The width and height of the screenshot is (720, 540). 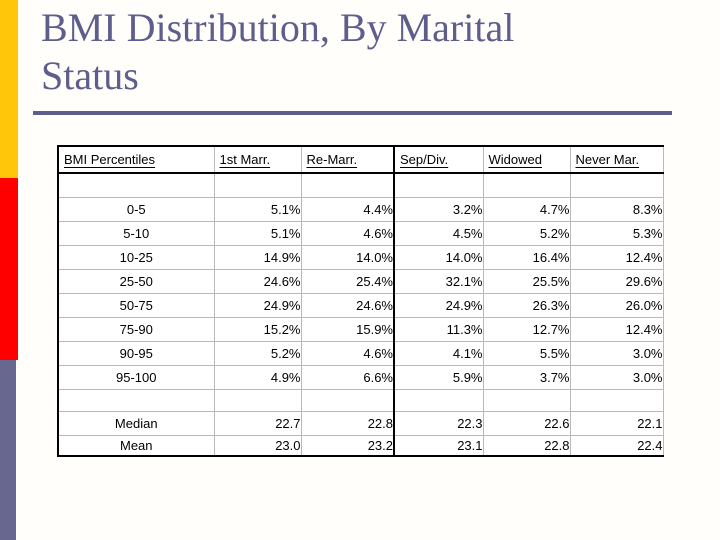 What do you see at coordinates (136, 159) in the screenshot?
I see `column-header-bmi-percentiles: BMI Percentiles` at bounding box center [136, 159].